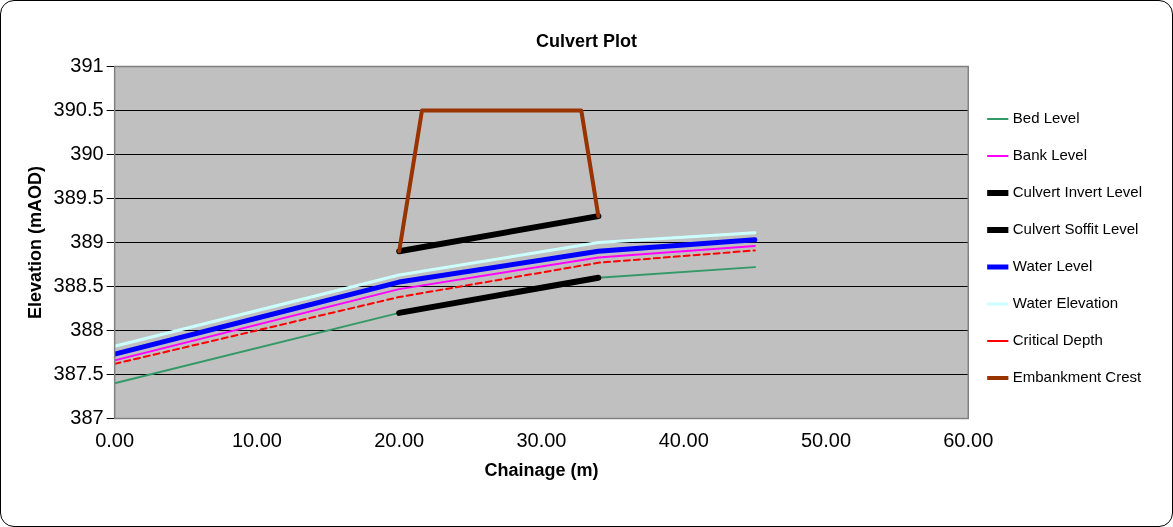 The image size is (1173, 527). What do you see at coordinates (78, 372) in the screenshot?
I see `y-tick-label: 387.5` at bounding box center [78, 372].